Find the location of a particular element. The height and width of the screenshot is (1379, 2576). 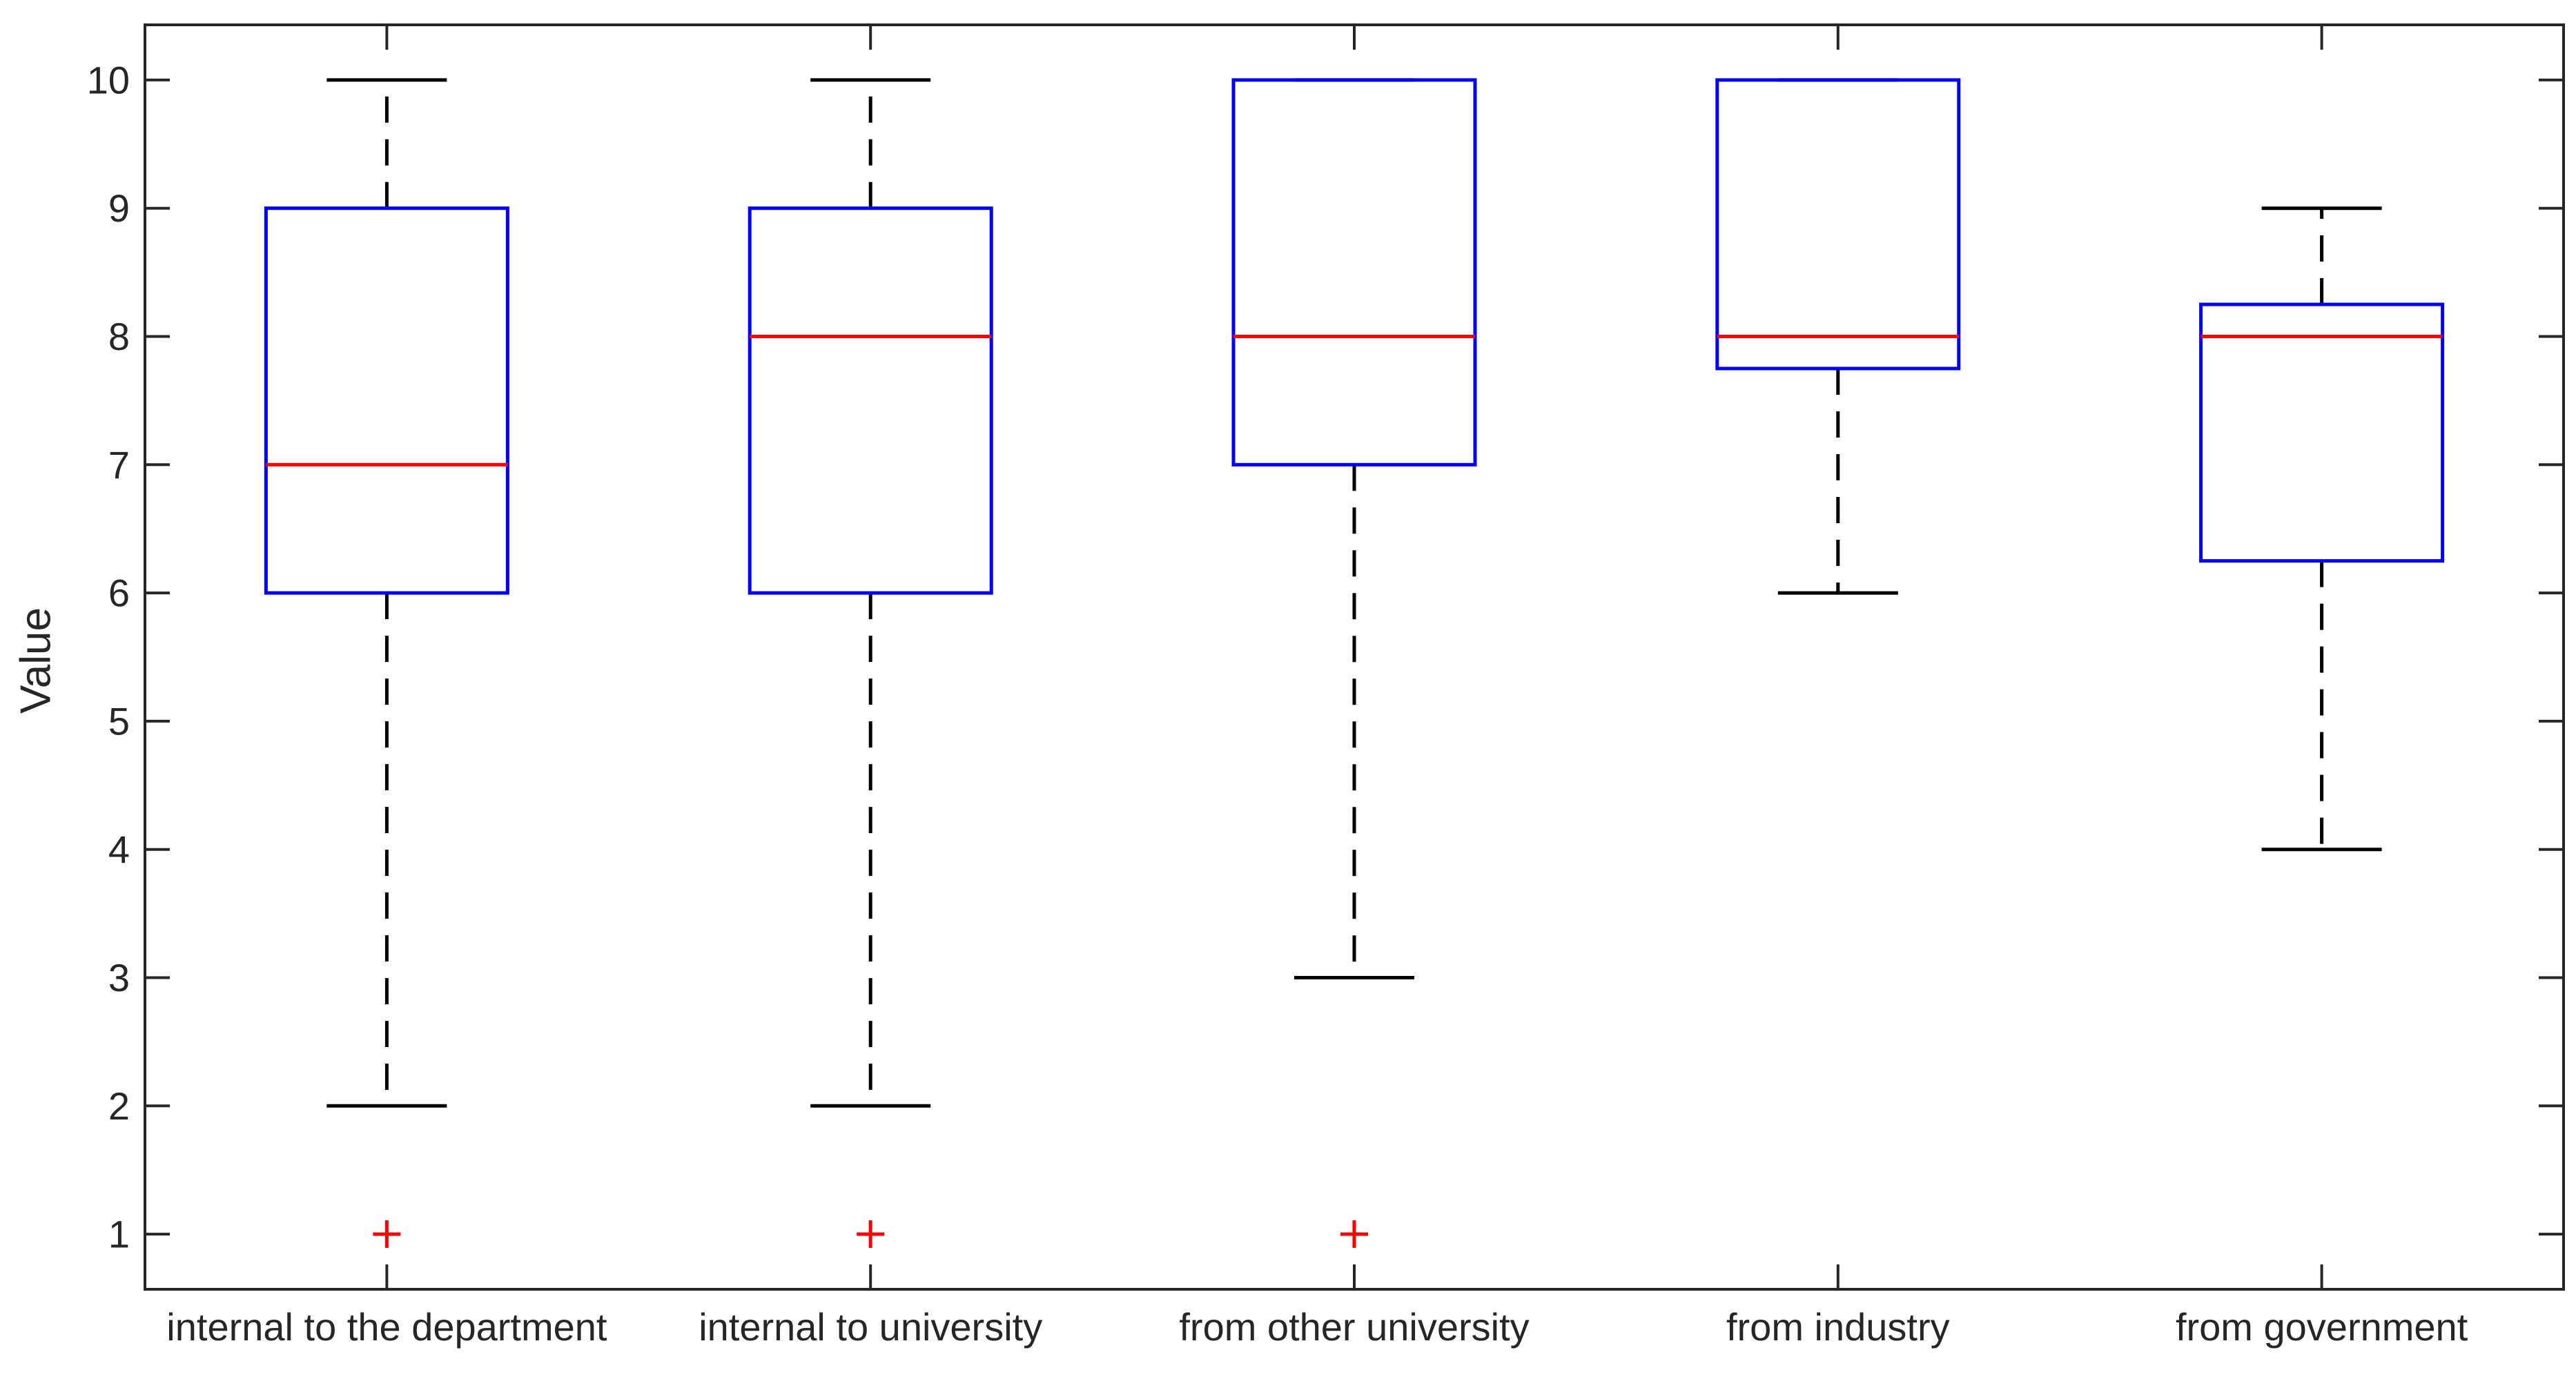

y-tick-label: 2 is located at coordinates (119, 1106).